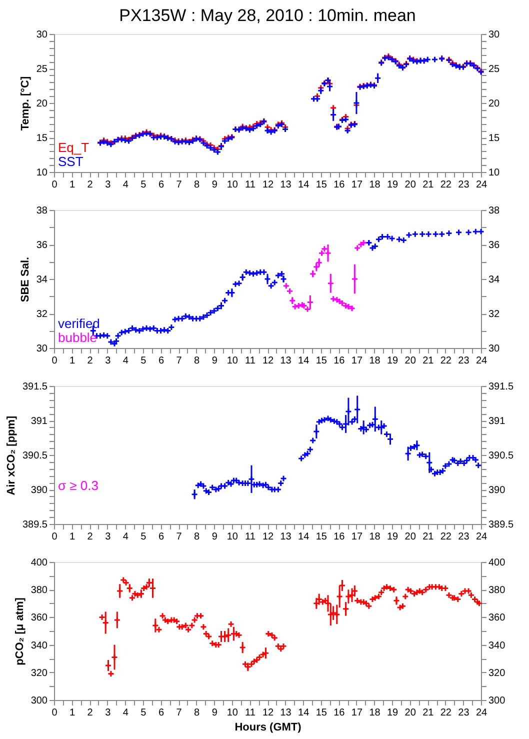  Describe the element at coordinates (497, 618) in the screenshot. I see `y2-tick-label: 360` at that location.